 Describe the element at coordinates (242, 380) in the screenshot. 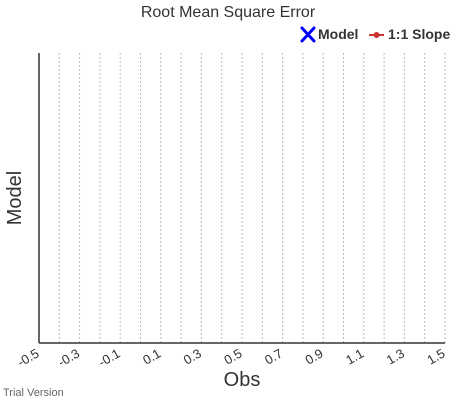

I see `x-axis-title: Obs` at that location.